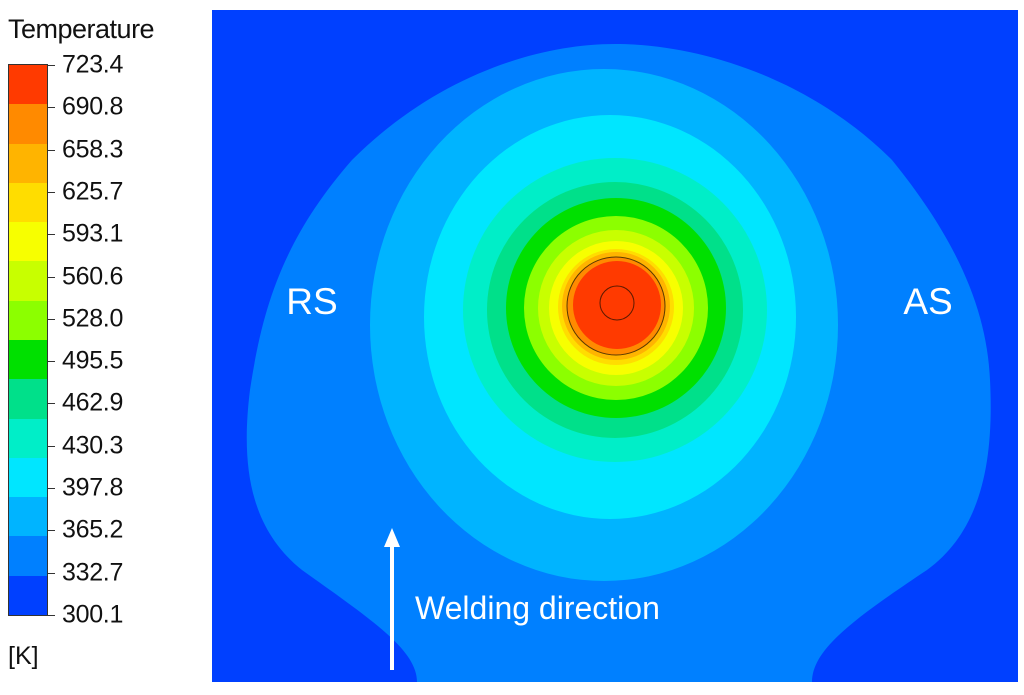  I want to click on label-as: AS, so click(927, 301).